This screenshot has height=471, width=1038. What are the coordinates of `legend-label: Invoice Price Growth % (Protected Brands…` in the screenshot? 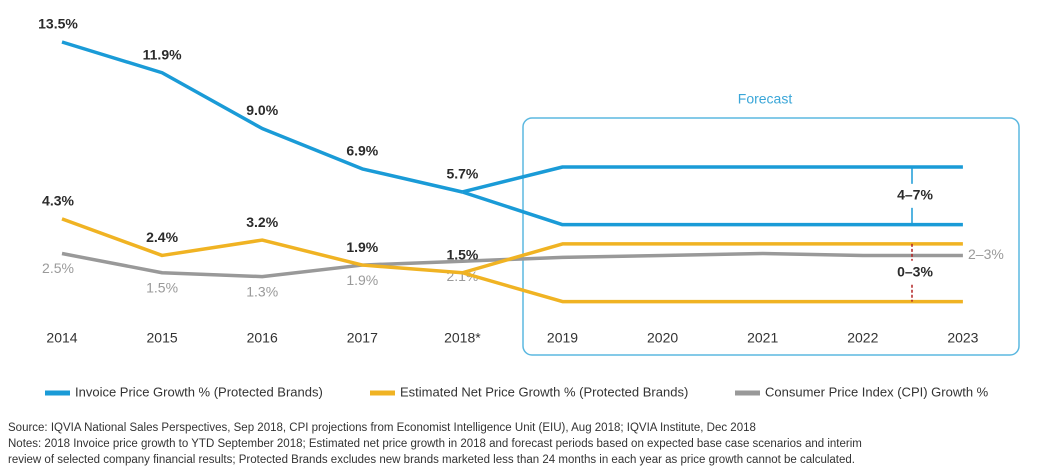 It's located at (199, 391).